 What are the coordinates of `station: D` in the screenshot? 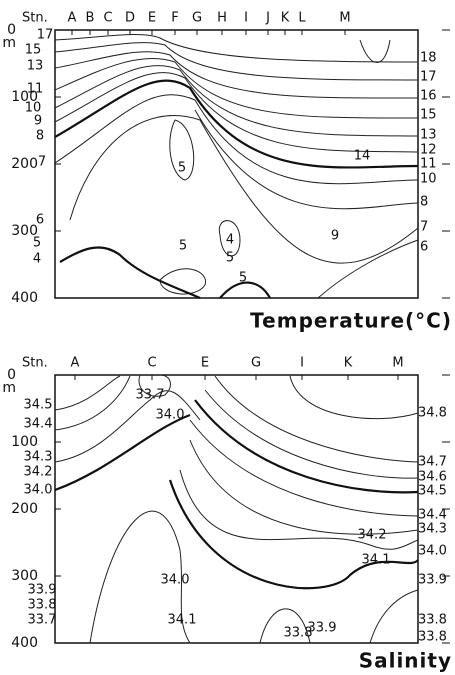 It's located at (130, 18).